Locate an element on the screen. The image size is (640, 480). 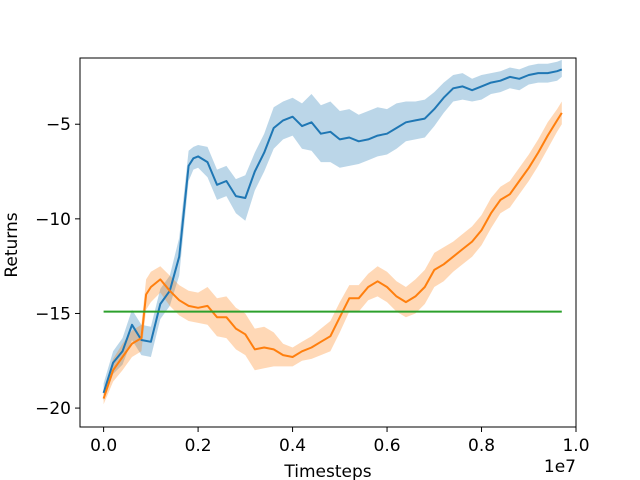
x-tick-label: 1.0 is located at coordinates (575, 446).